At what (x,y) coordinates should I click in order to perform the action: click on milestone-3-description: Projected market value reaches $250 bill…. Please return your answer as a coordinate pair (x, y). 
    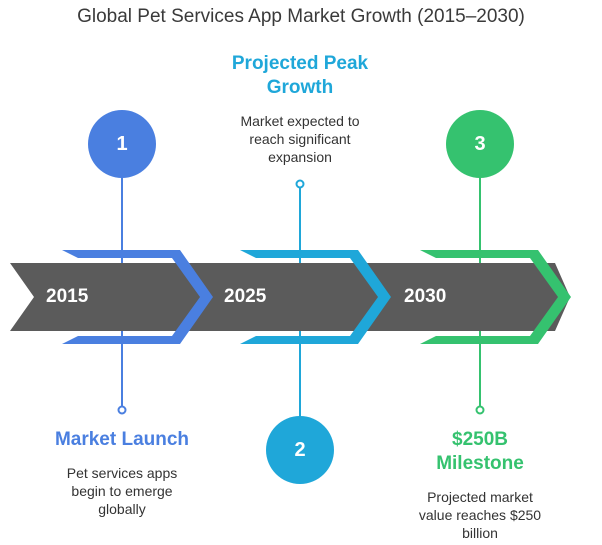
    Looking at the image, I should click on (480, 515).